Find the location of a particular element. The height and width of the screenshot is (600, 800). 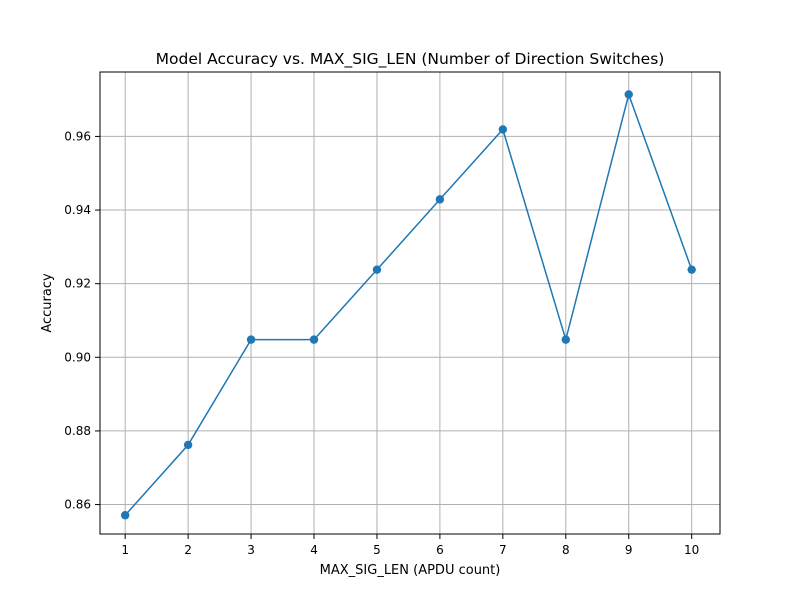

x-axis-label: MAX_SIG_LEN (APDU count) is located at coordinates (410, 570).